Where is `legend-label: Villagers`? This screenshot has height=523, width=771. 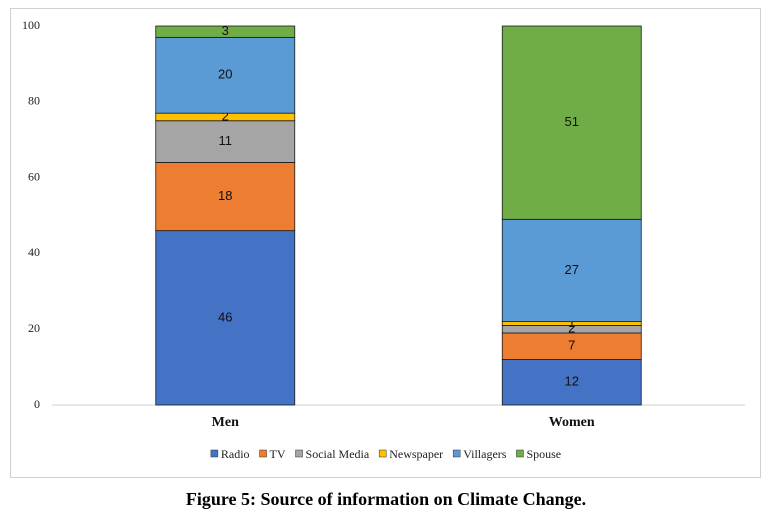 legend-label: Villagers is located at coordinates (485, 454).